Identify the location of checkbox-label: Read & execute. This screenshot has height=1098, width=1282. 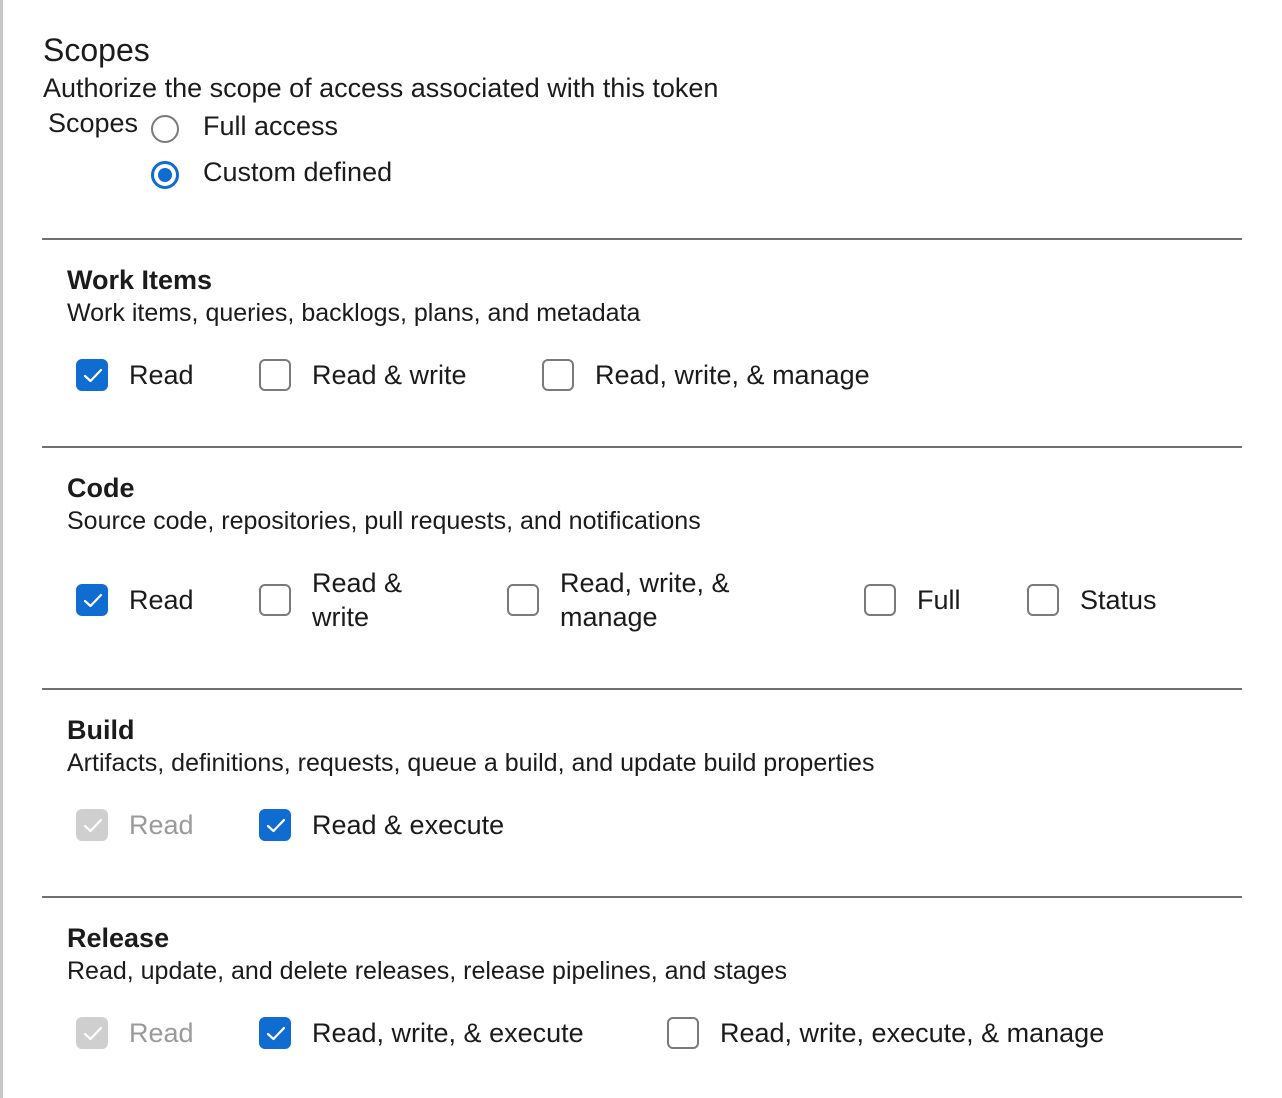
(408, 825).